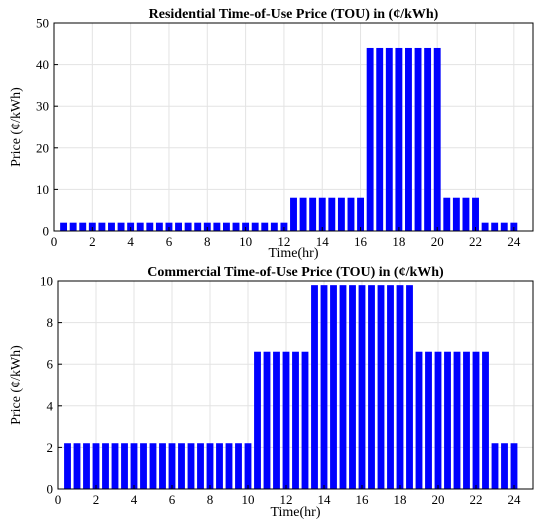  What do you see at coordinates (515, 499) in the screenshot?
I see `chart2-x-tick-label: 24` at bounding box center [515, 499].